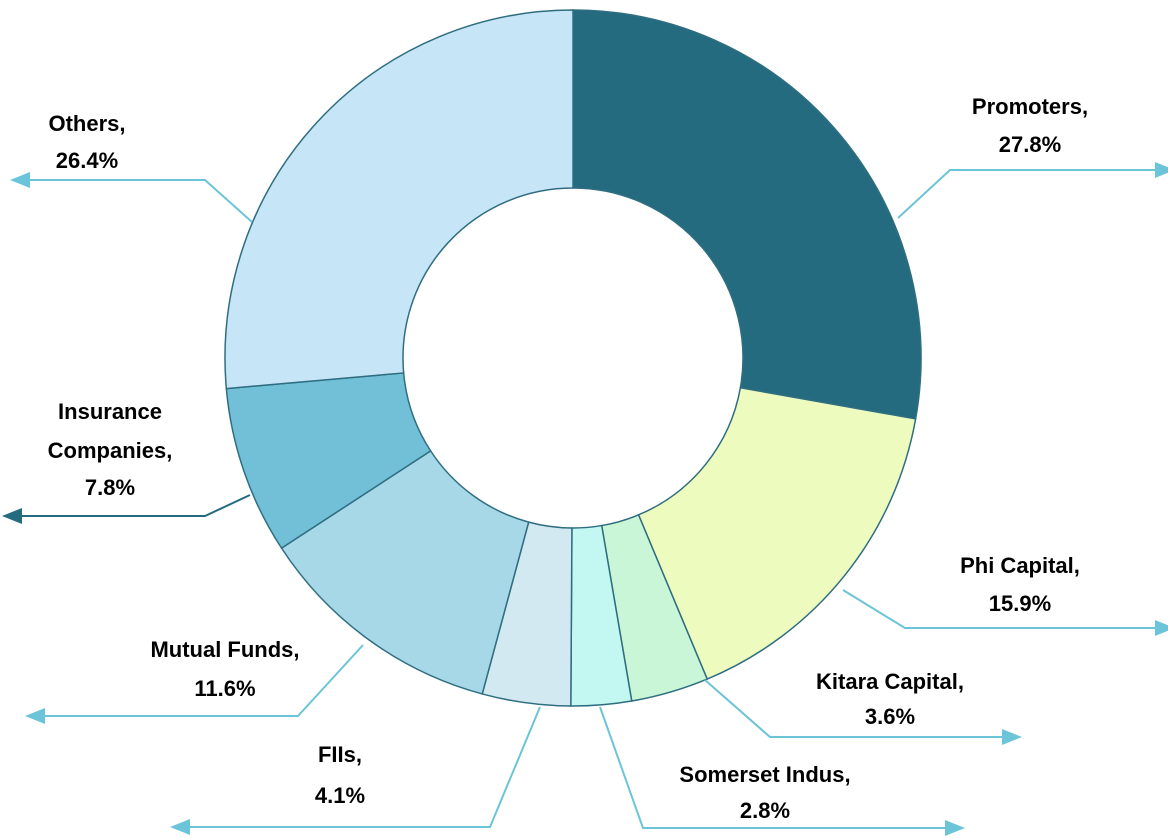 This screenshot has height=839, width=1168. What do you see at coordinates (337, 754) in the screenshot?
I see `data-label-name: FIIs` at bounding box center [337, 754].